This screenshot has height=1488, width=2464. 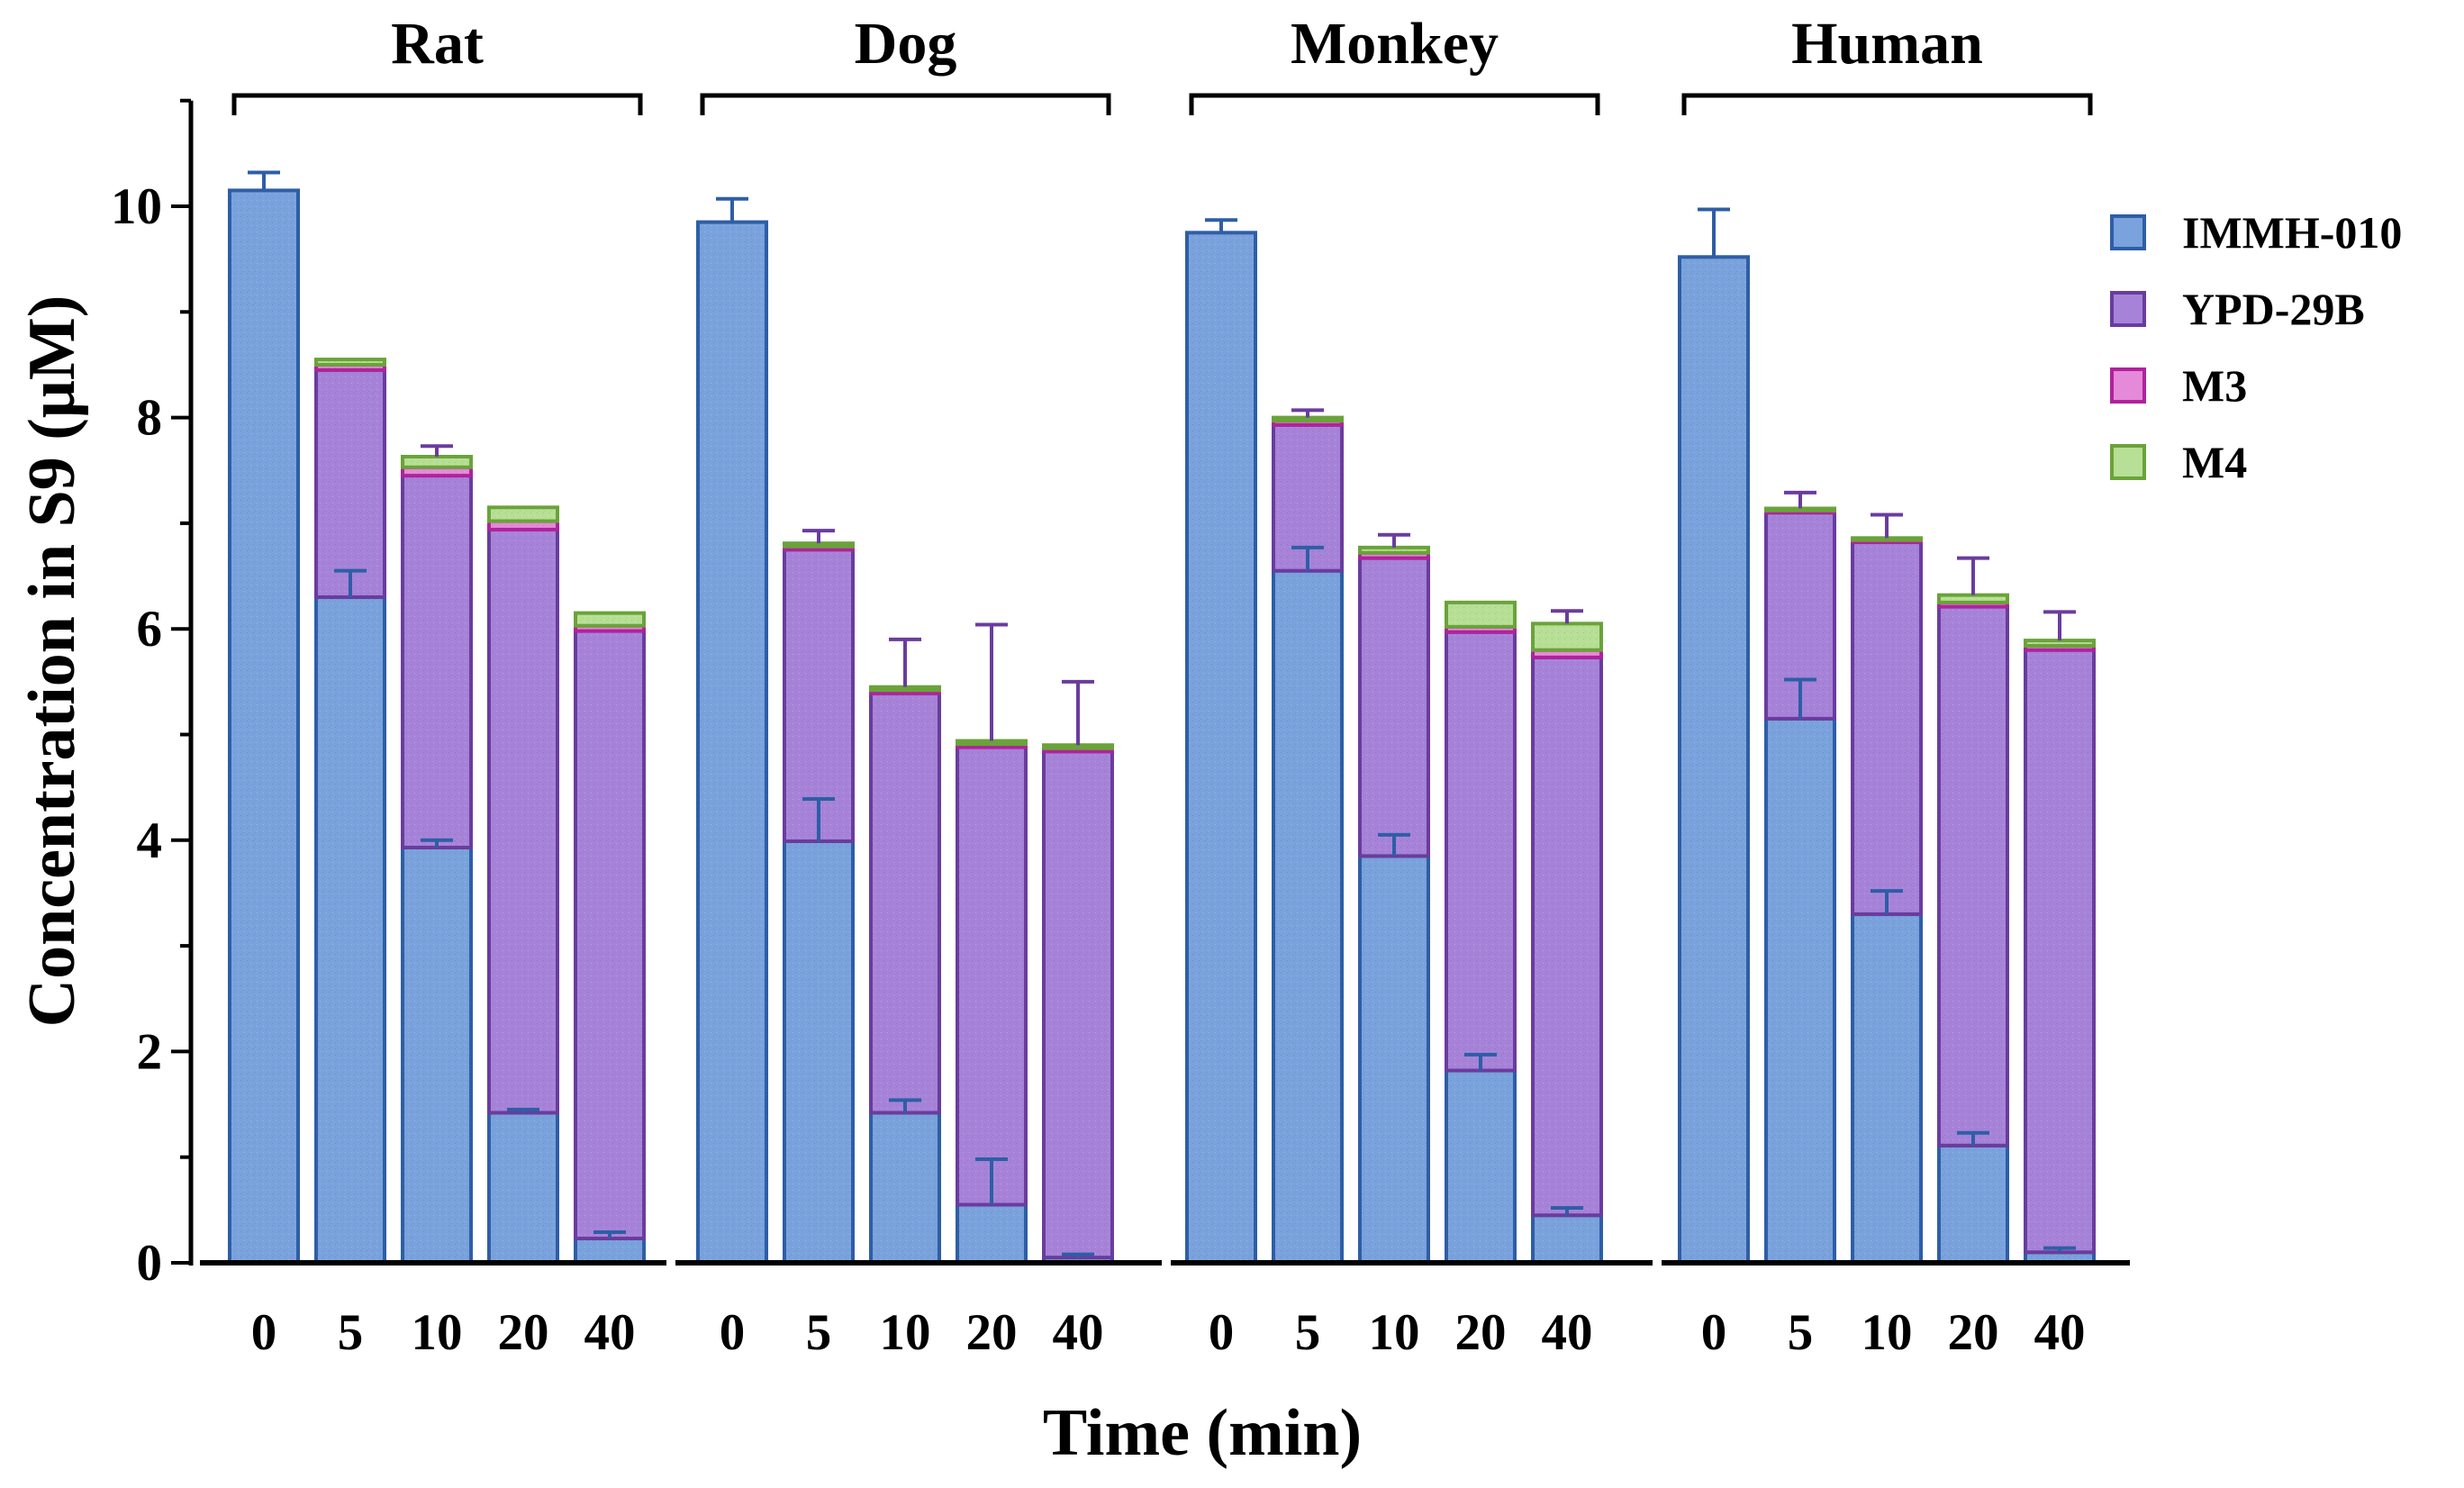 I want to click on segment-monkey-40-m4-texture, so click(x=1567, y=637).